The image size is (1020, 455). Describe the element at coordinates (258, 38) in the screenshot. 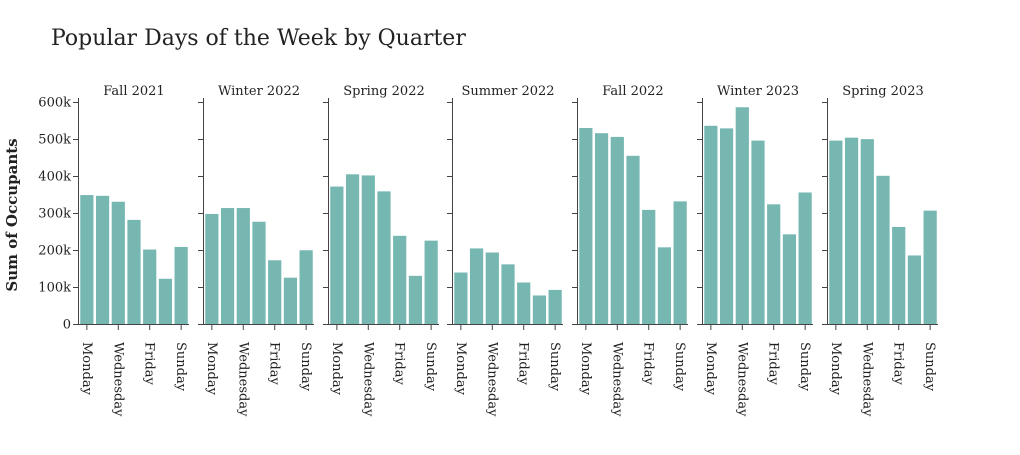

I see `chart-title: Popular Days of the Week by Quarter` at that location.